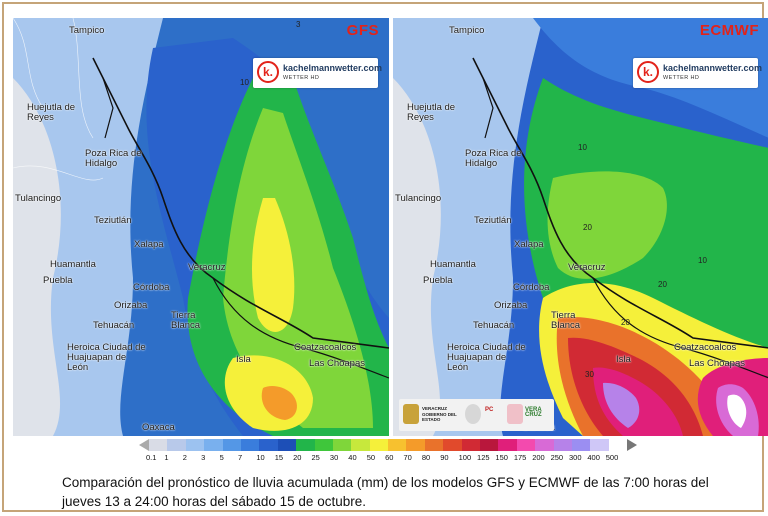 The width and height of the screenshot is (768, 516). I want to click on colorbar-tick-label: 60, so click(389, 457).